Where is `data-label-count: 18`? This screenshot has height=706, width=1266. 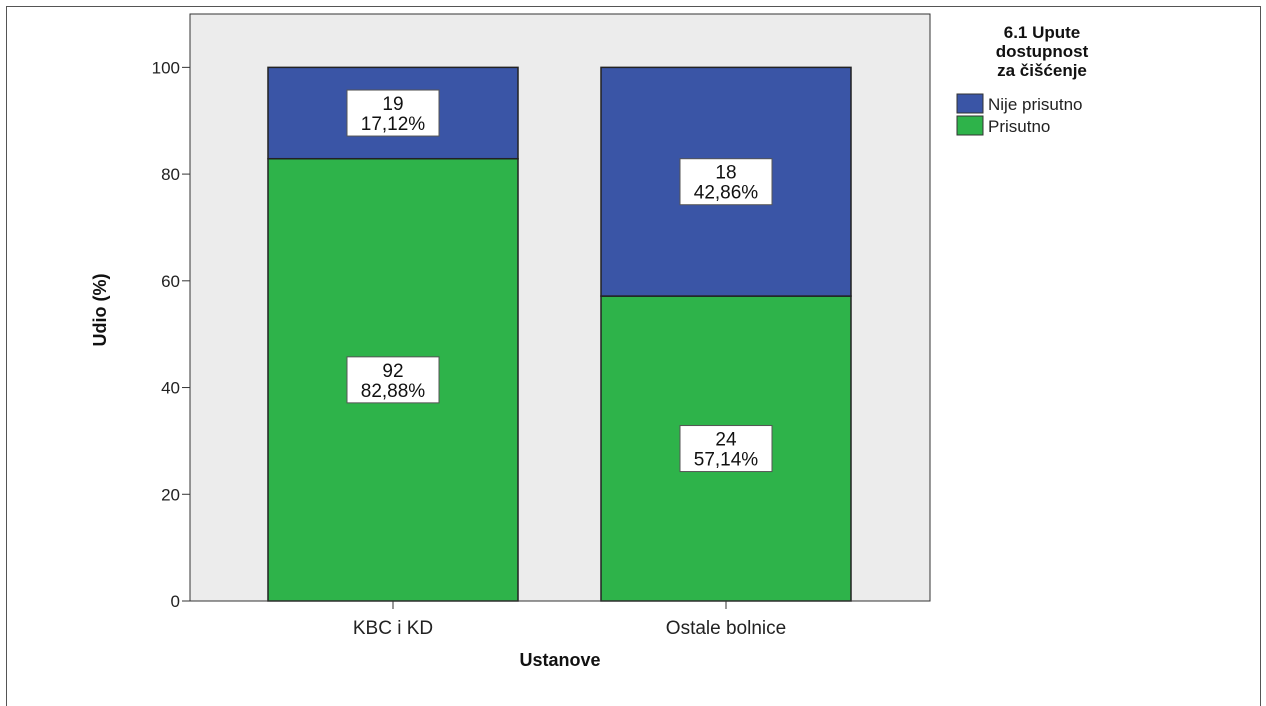
data-label-count: 18 is located at coordinates (725, 173).